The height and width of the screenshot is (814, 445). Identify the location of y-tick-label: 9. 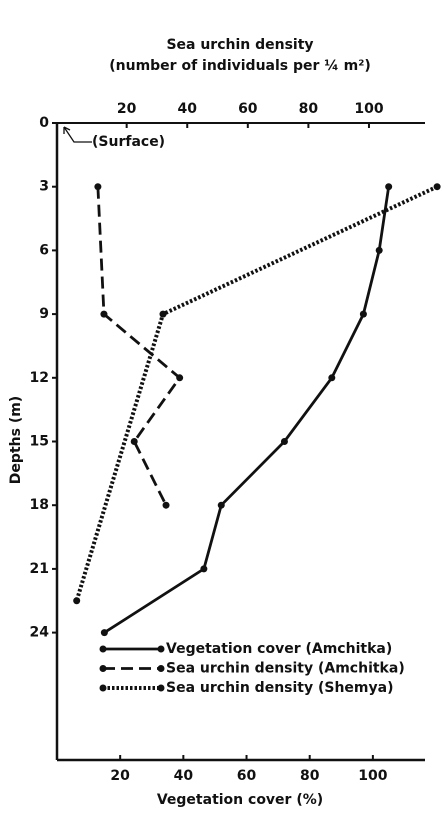
(44, 314).